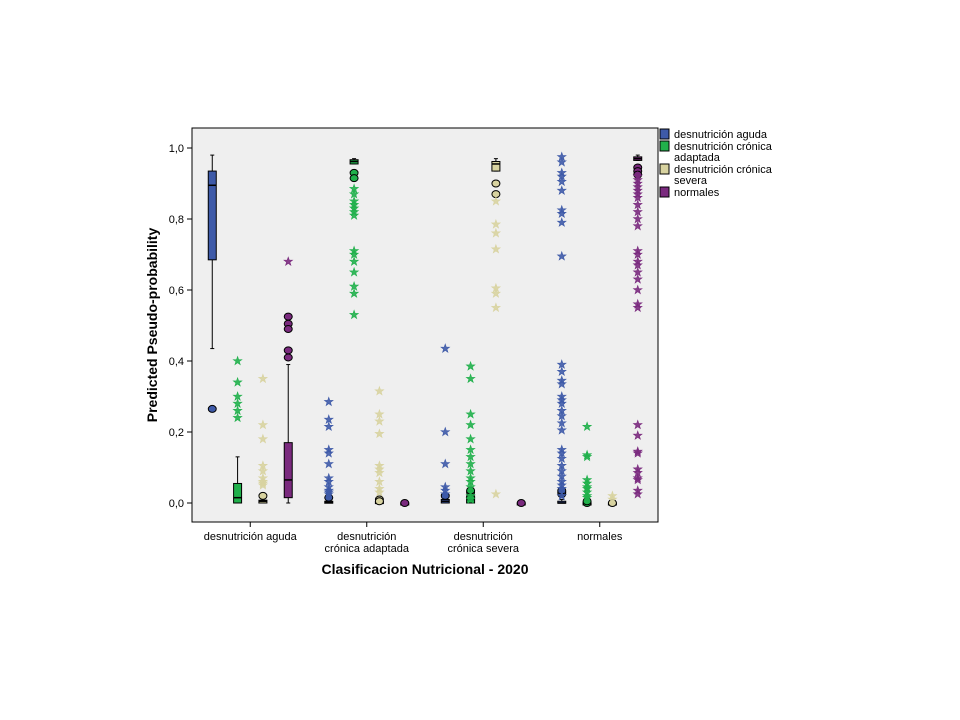 The width and height of the screenshot is (960, 720). What do you see at coordinates (176, 149) in the screenshot?
I see `y-tick-label: 1,0` at bounding box center [176, 149].